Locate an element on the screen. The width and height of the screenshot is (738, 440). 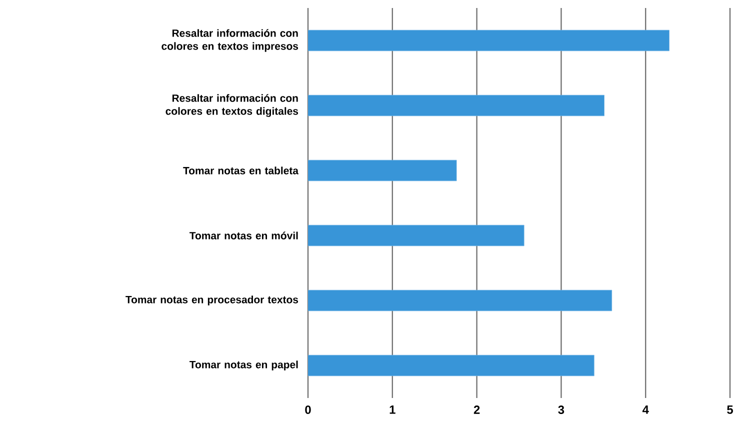
y-tick-label: Tomar notas en tableta is located at coordinates (241, 170).